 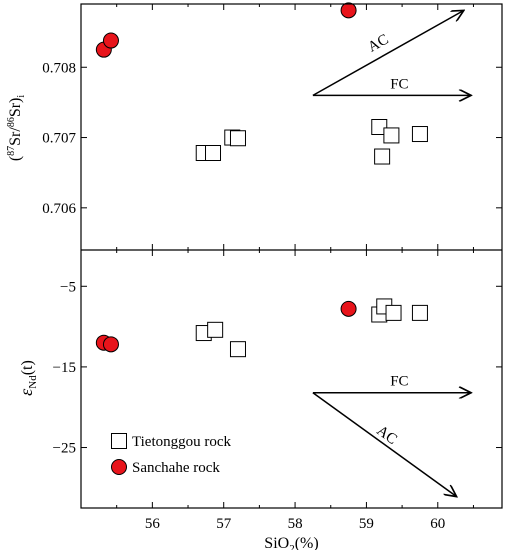 I want to click on top-y-title-part: 87, so click(x=11, y=151).